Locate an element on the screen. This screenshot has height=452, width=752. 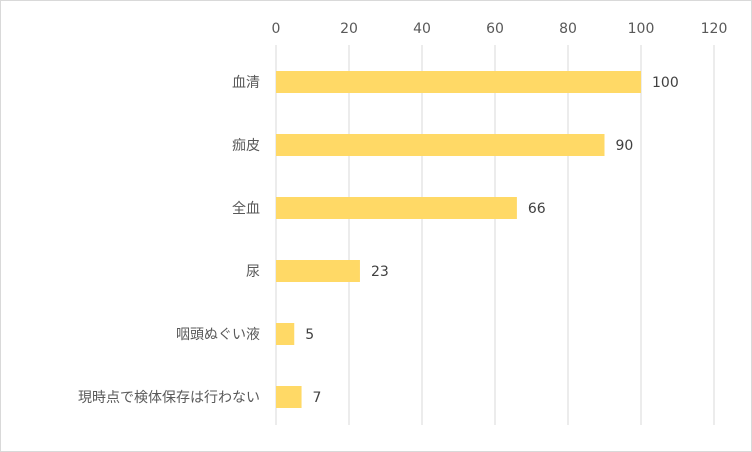
data-label-4: 5 is located at coordinates (309, 335).